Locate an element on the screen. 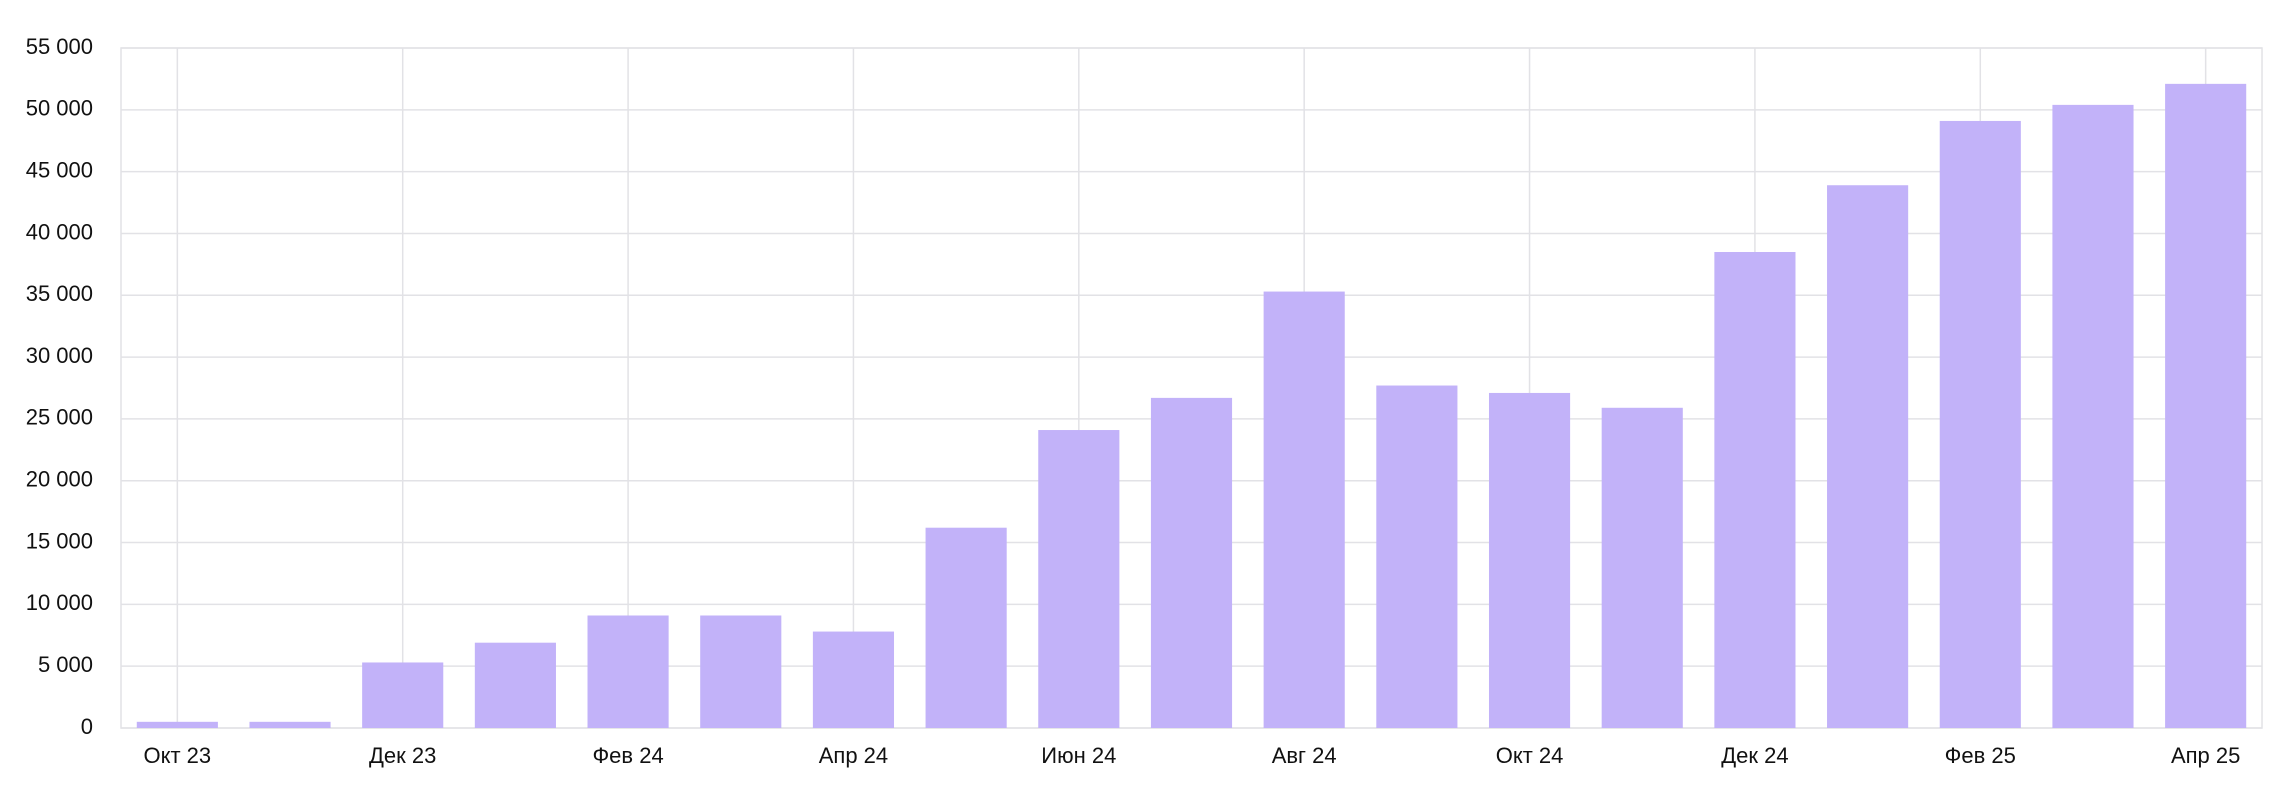 This screenshot has height=807, width=2280. x-tick-label: Апр 24 is located at coordinates (853, 755).